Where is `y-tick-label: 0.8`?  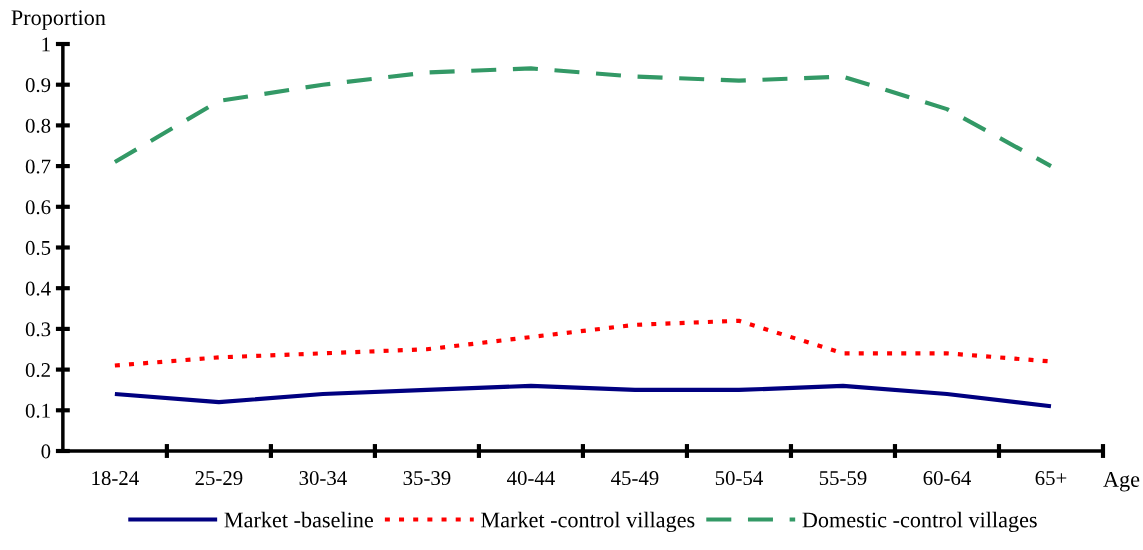
y-tick-label: 0.8 is located at coordinates (38, 125).